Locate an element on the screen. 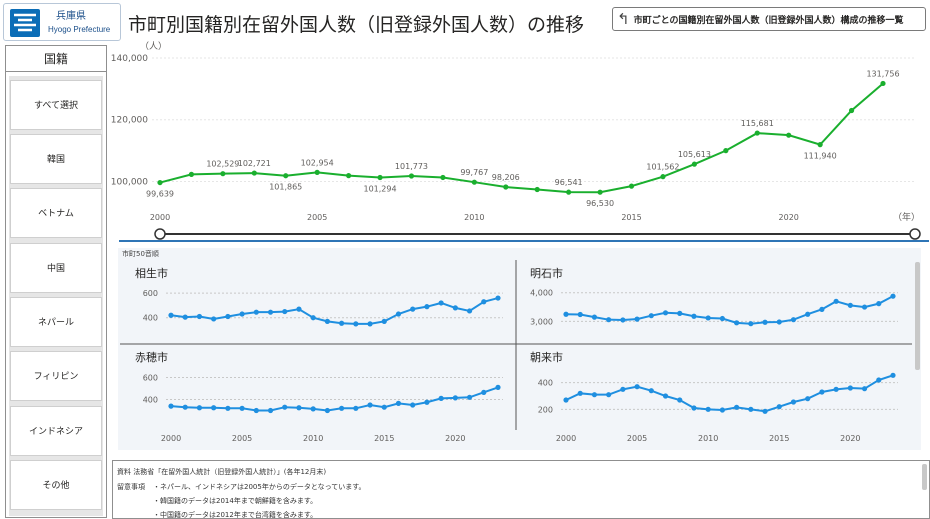  slicer-item-korea: 韓国 is located at coordinates (56, 159).